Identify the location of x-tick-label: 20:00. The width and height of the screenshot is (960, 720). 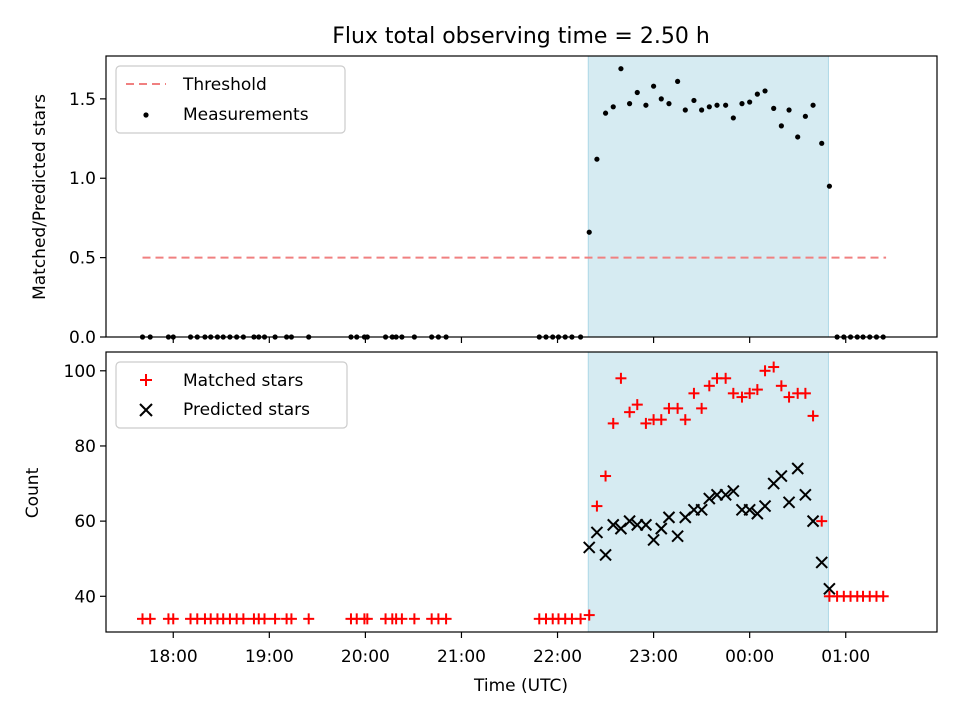
(365, 657).